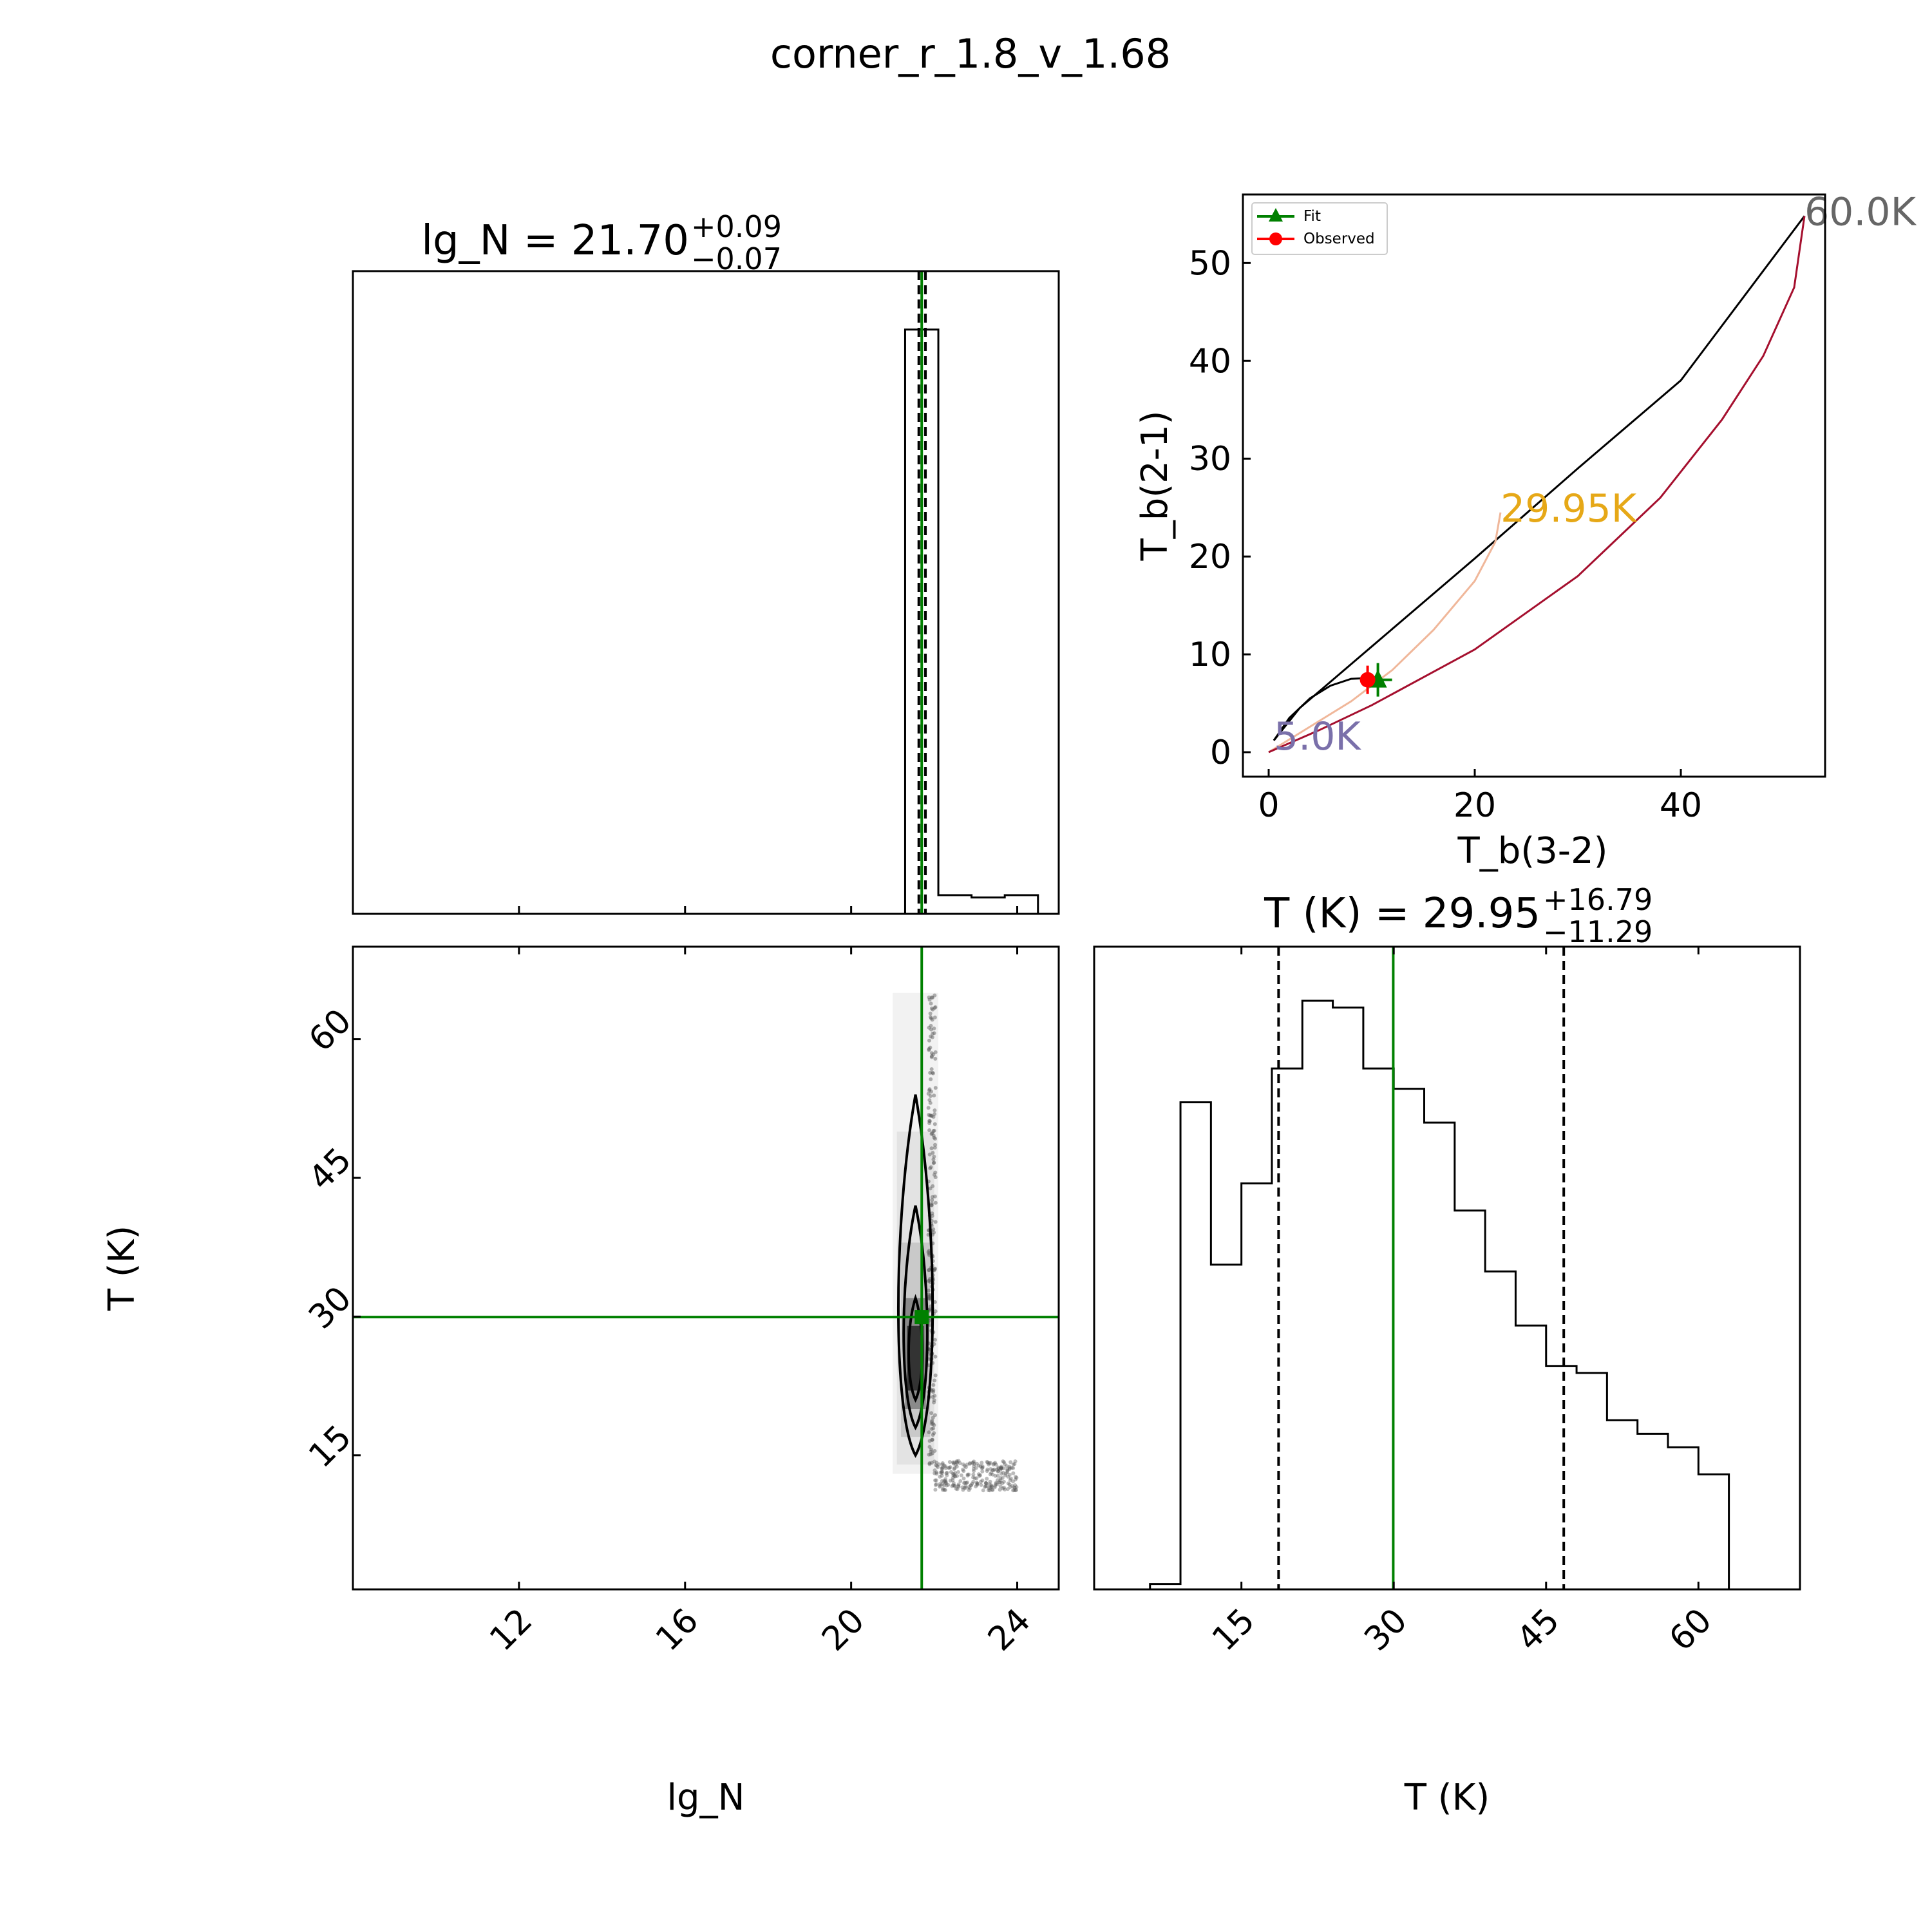  What do you see at coordinates (713, 621) in the screenshot?
I see `lg-n-hist-steps` at bounding box center [713, 621].